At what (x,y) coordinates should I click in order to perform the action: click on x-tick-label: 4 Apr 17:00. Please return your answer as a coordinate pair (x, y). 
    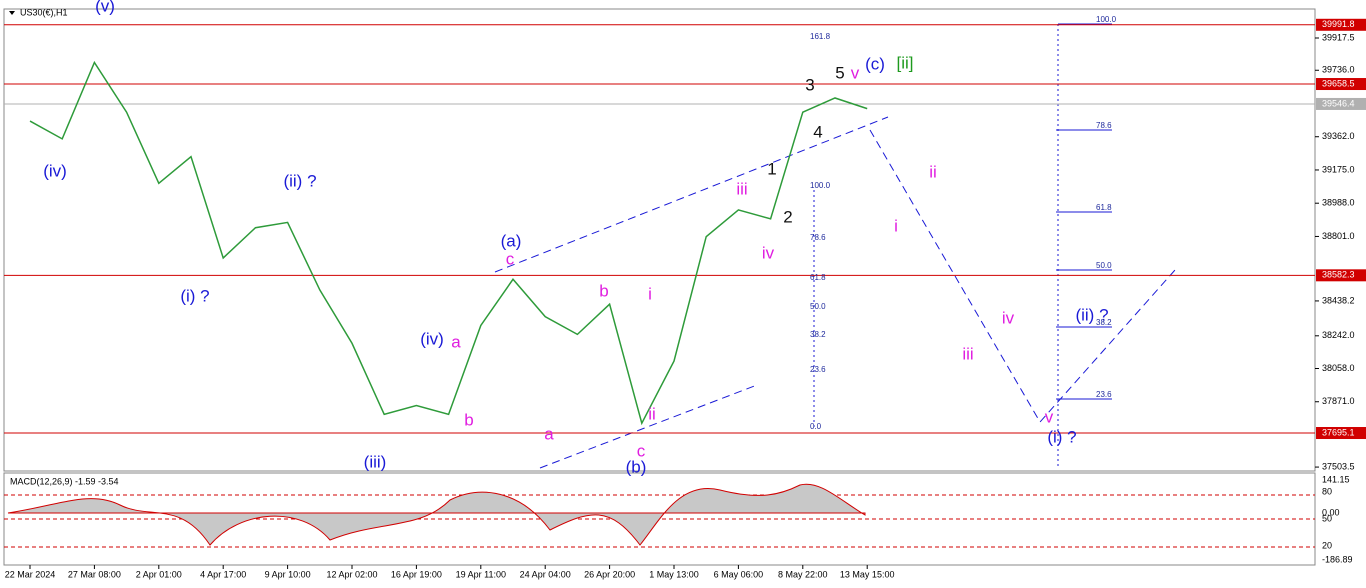
    Looking at the image, I should click on (223, 574).